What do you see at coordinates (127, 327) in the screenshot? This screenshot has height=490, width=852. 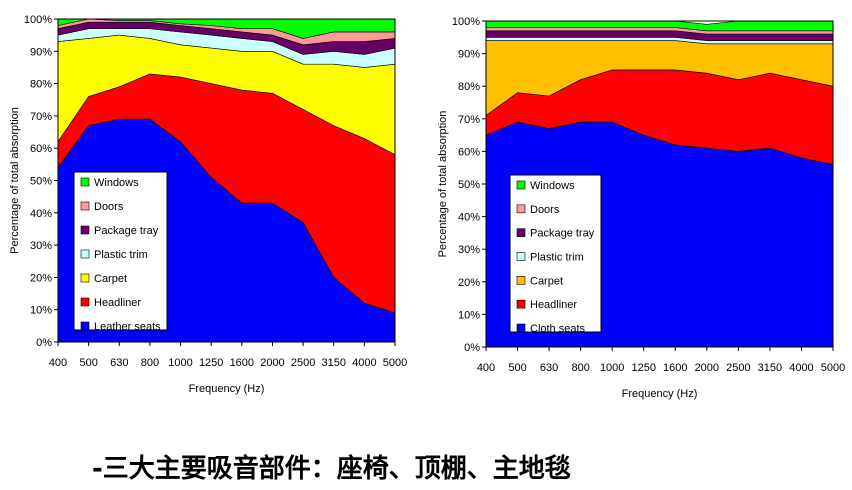 I see `legend-label: Leather seats` at bounding box center [127, 327].